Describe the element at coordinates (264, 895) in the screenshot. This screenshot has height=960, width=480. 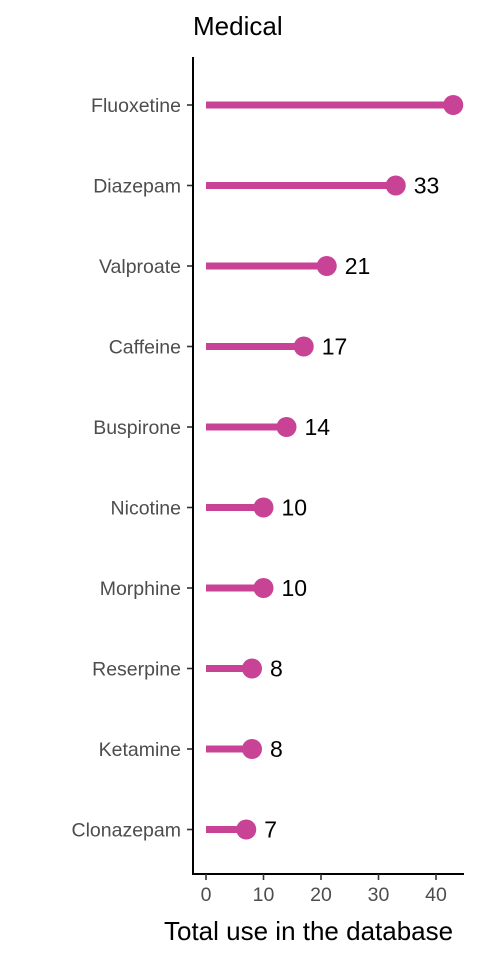
I see `x-tick-label: 10` at that location.